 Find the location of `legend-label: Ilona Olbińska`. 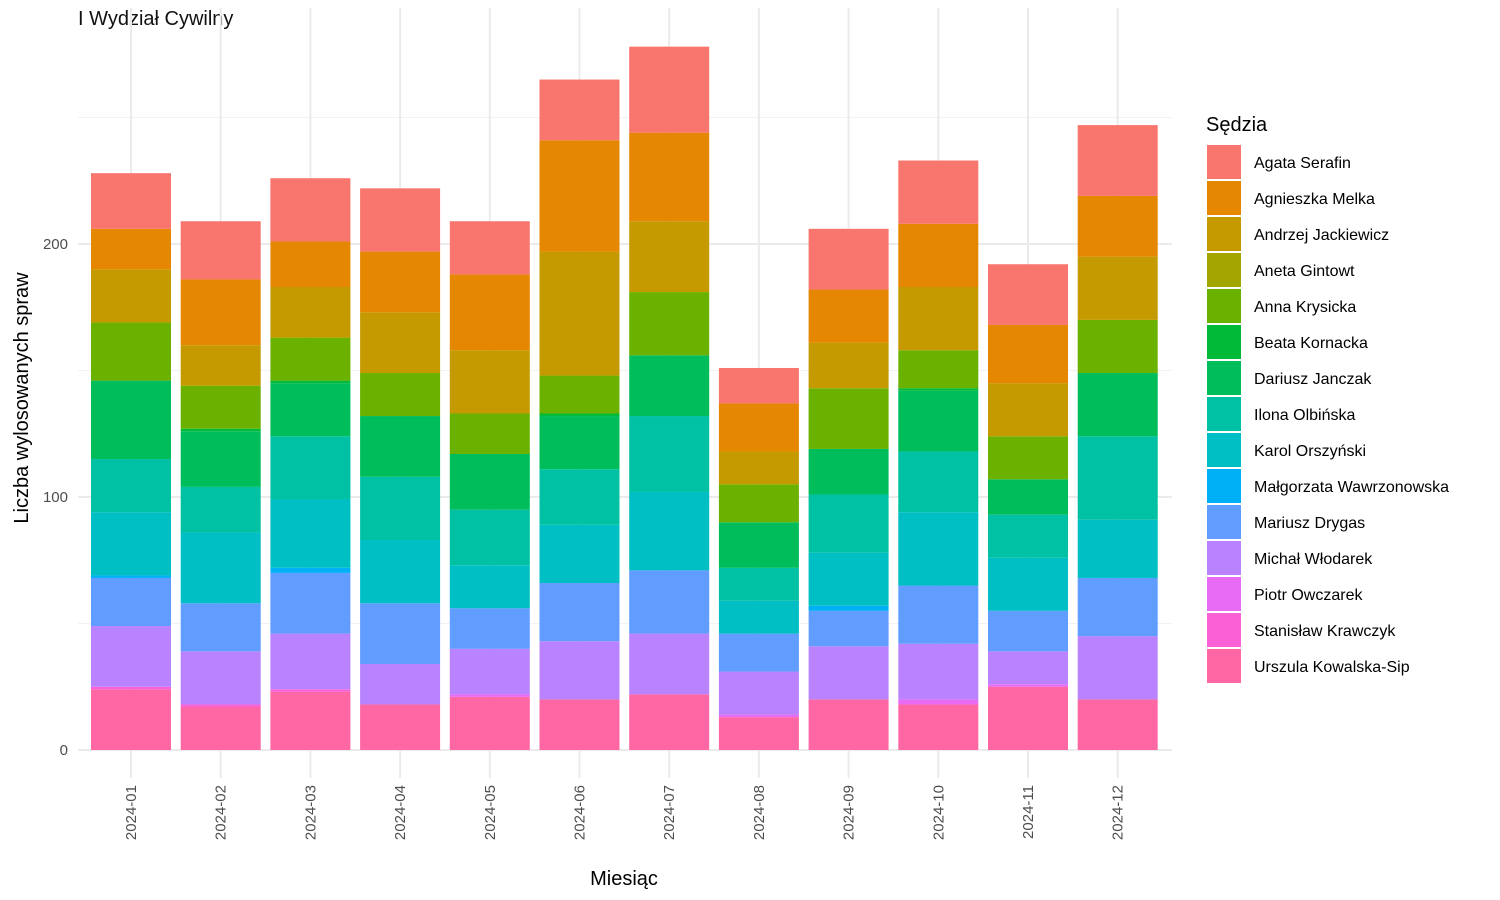

legend-label: Ilona Olbińska is located at coordinates (1304, 415).